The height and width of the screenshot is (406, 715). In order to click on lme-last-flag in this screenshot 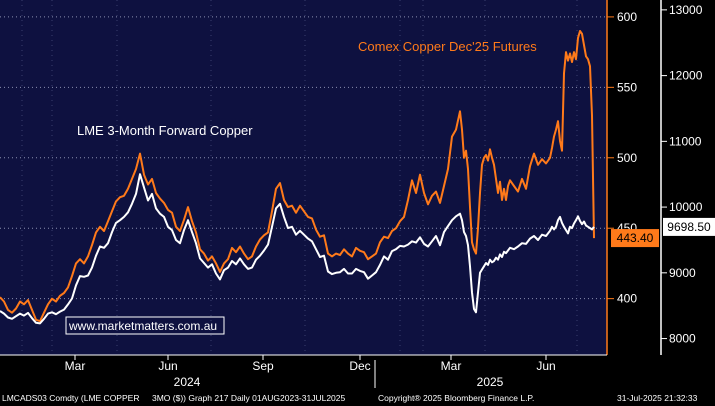, I will do `click(689, 226)`.